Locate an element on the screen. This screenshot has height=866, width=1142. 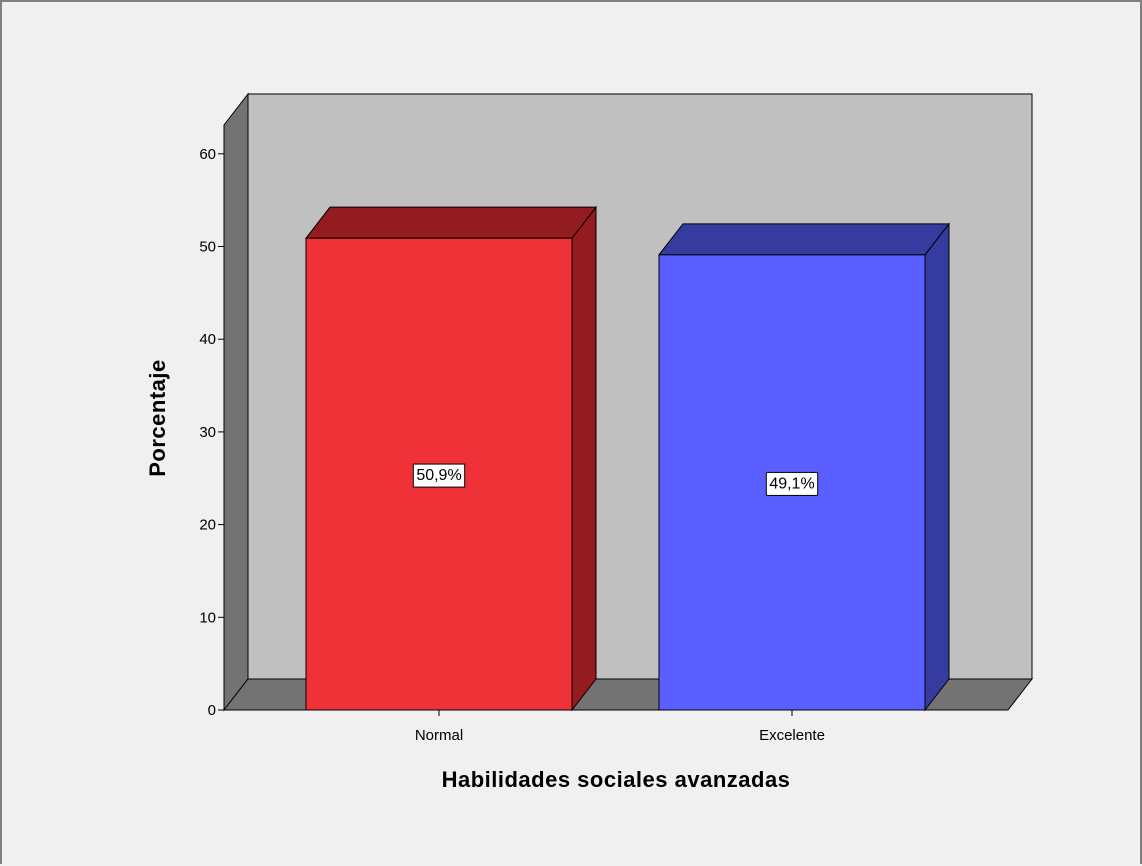
y-tick-label: 60 is located at coordinates (207, 154).